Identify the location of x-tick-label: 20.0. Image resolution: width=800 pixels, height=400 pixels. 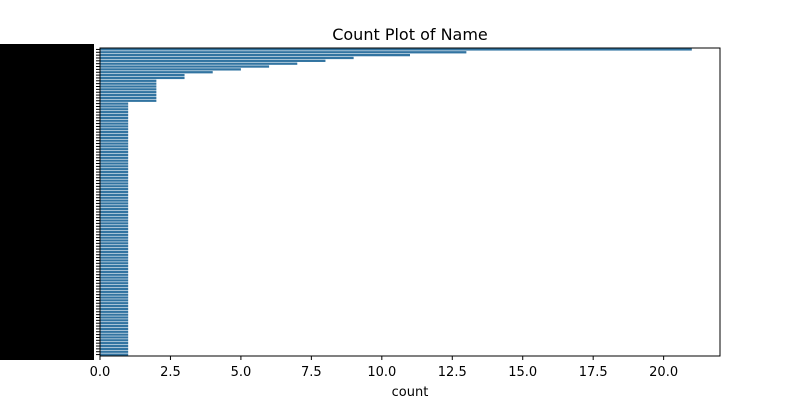
(663, 372).